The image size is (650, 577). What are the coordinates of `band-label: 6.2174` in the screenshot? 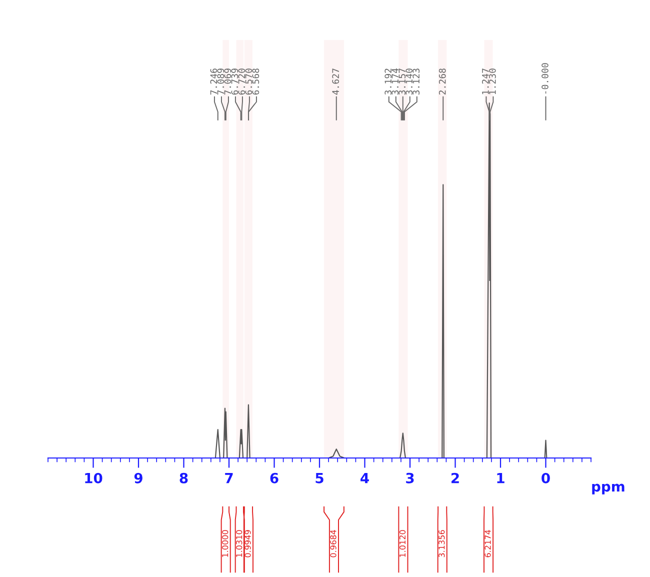 It's located at (487, 544).